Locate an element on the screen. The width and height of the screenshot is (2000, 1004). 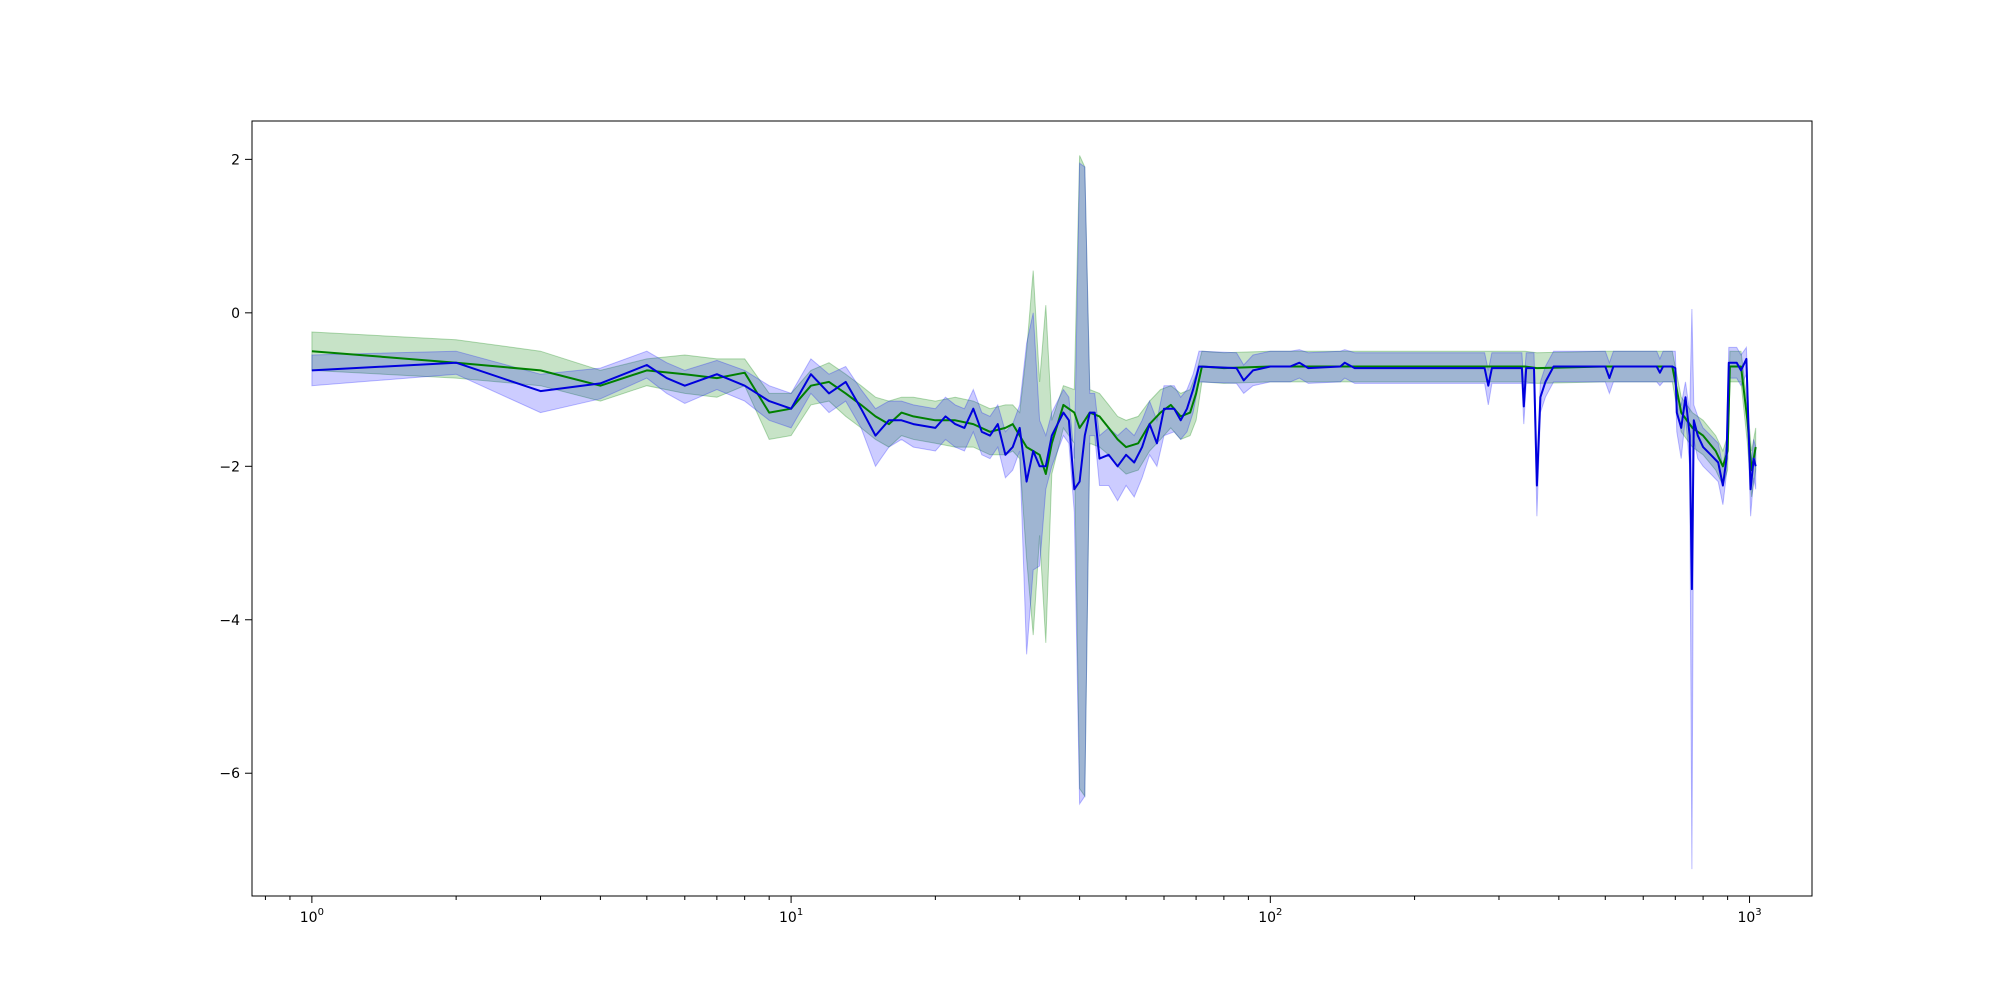
y-tick-label: −2 is located at coordinates (229, 467).